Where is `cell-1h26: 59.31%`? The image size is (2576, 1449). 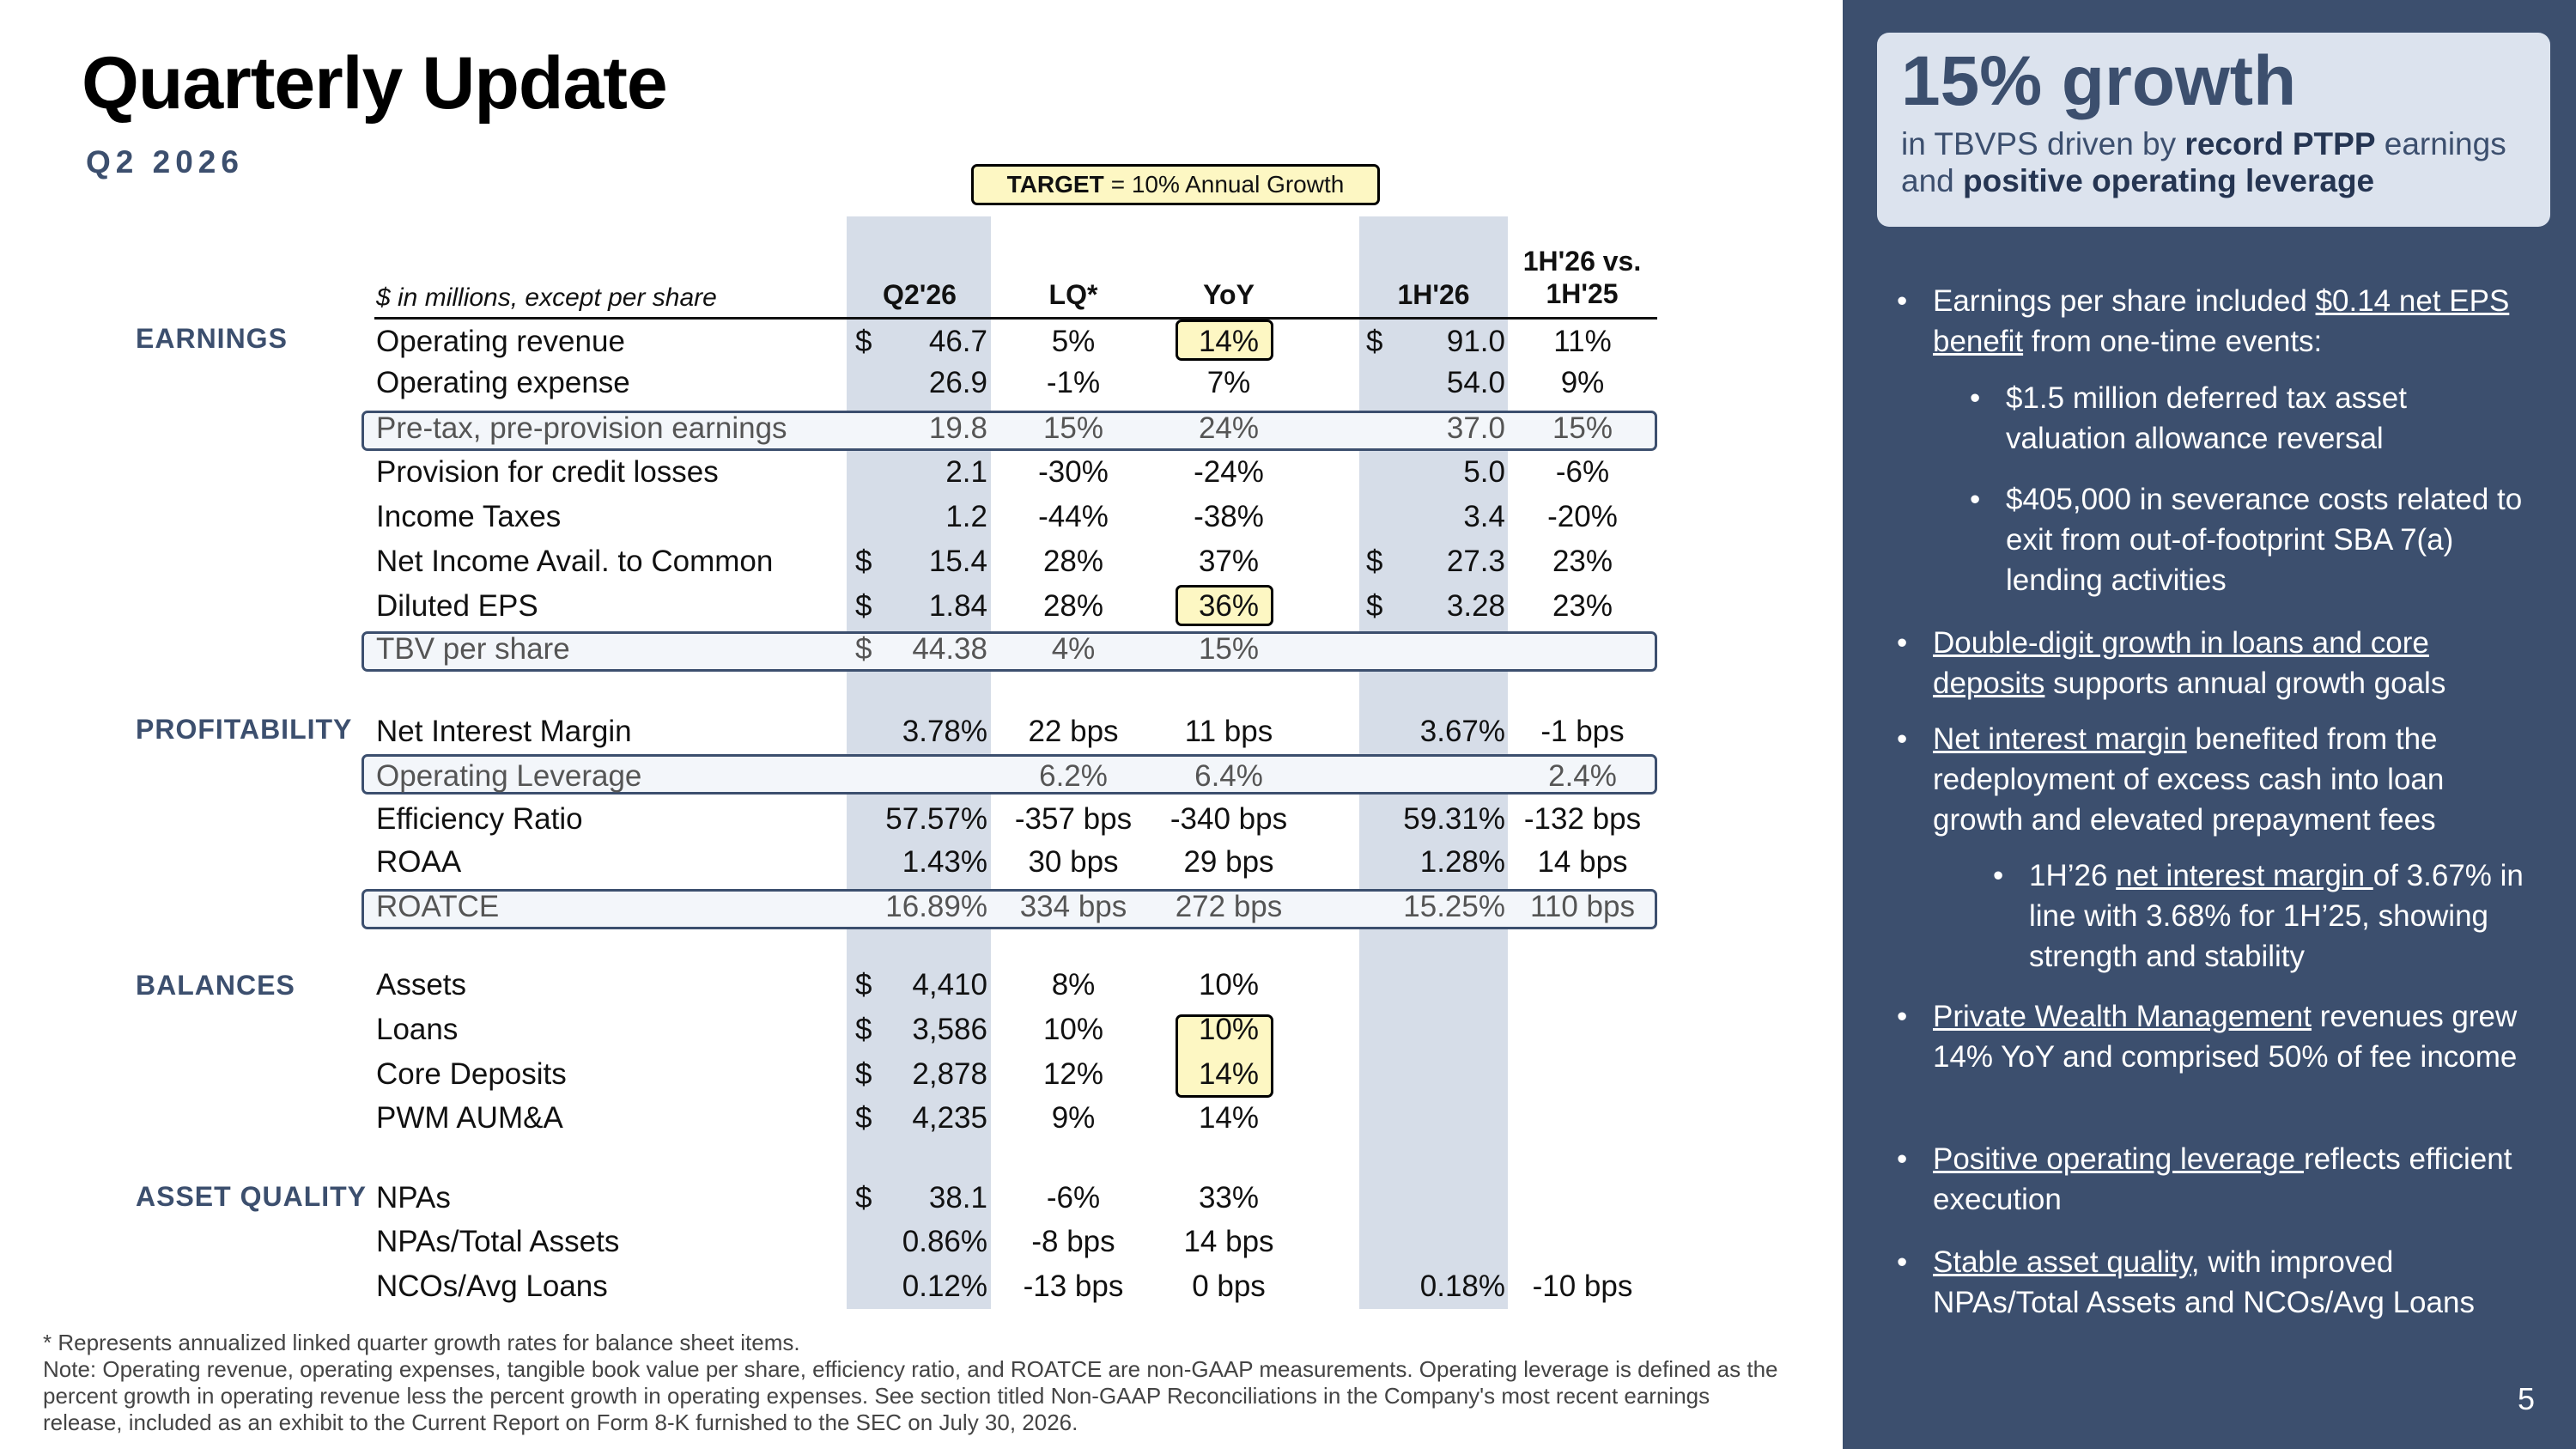
cell-1h26: 59.31% is located at coordinates (1454, 819).